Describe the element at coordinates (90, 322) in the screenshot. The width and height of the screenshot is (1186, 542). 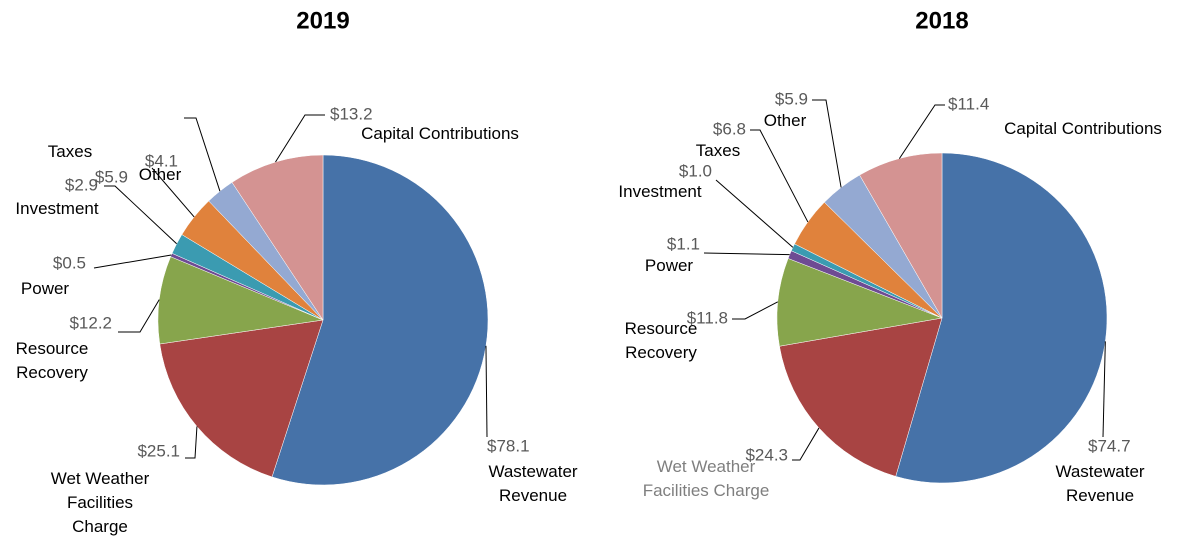
I see `data-label: $12.2` at that location.